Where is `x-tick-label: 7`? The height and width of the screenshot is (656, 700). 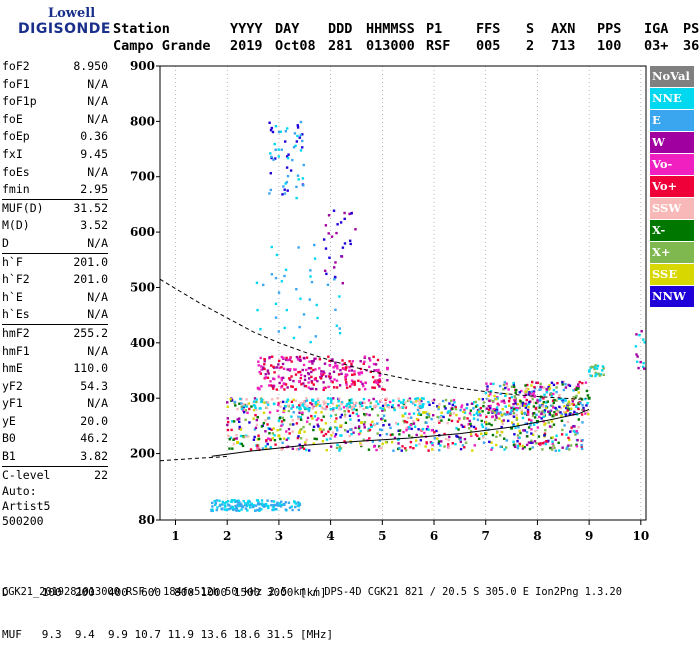 x-tick-label: 7 is located at coordinates (486, 536).